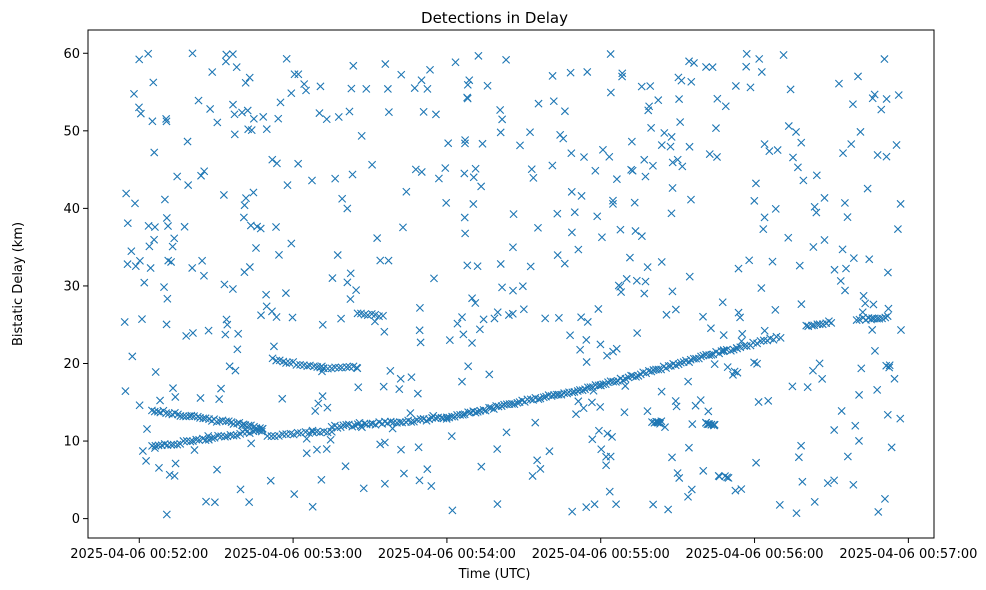  I want to click on y-tick-label: 20, so click(71, 364).